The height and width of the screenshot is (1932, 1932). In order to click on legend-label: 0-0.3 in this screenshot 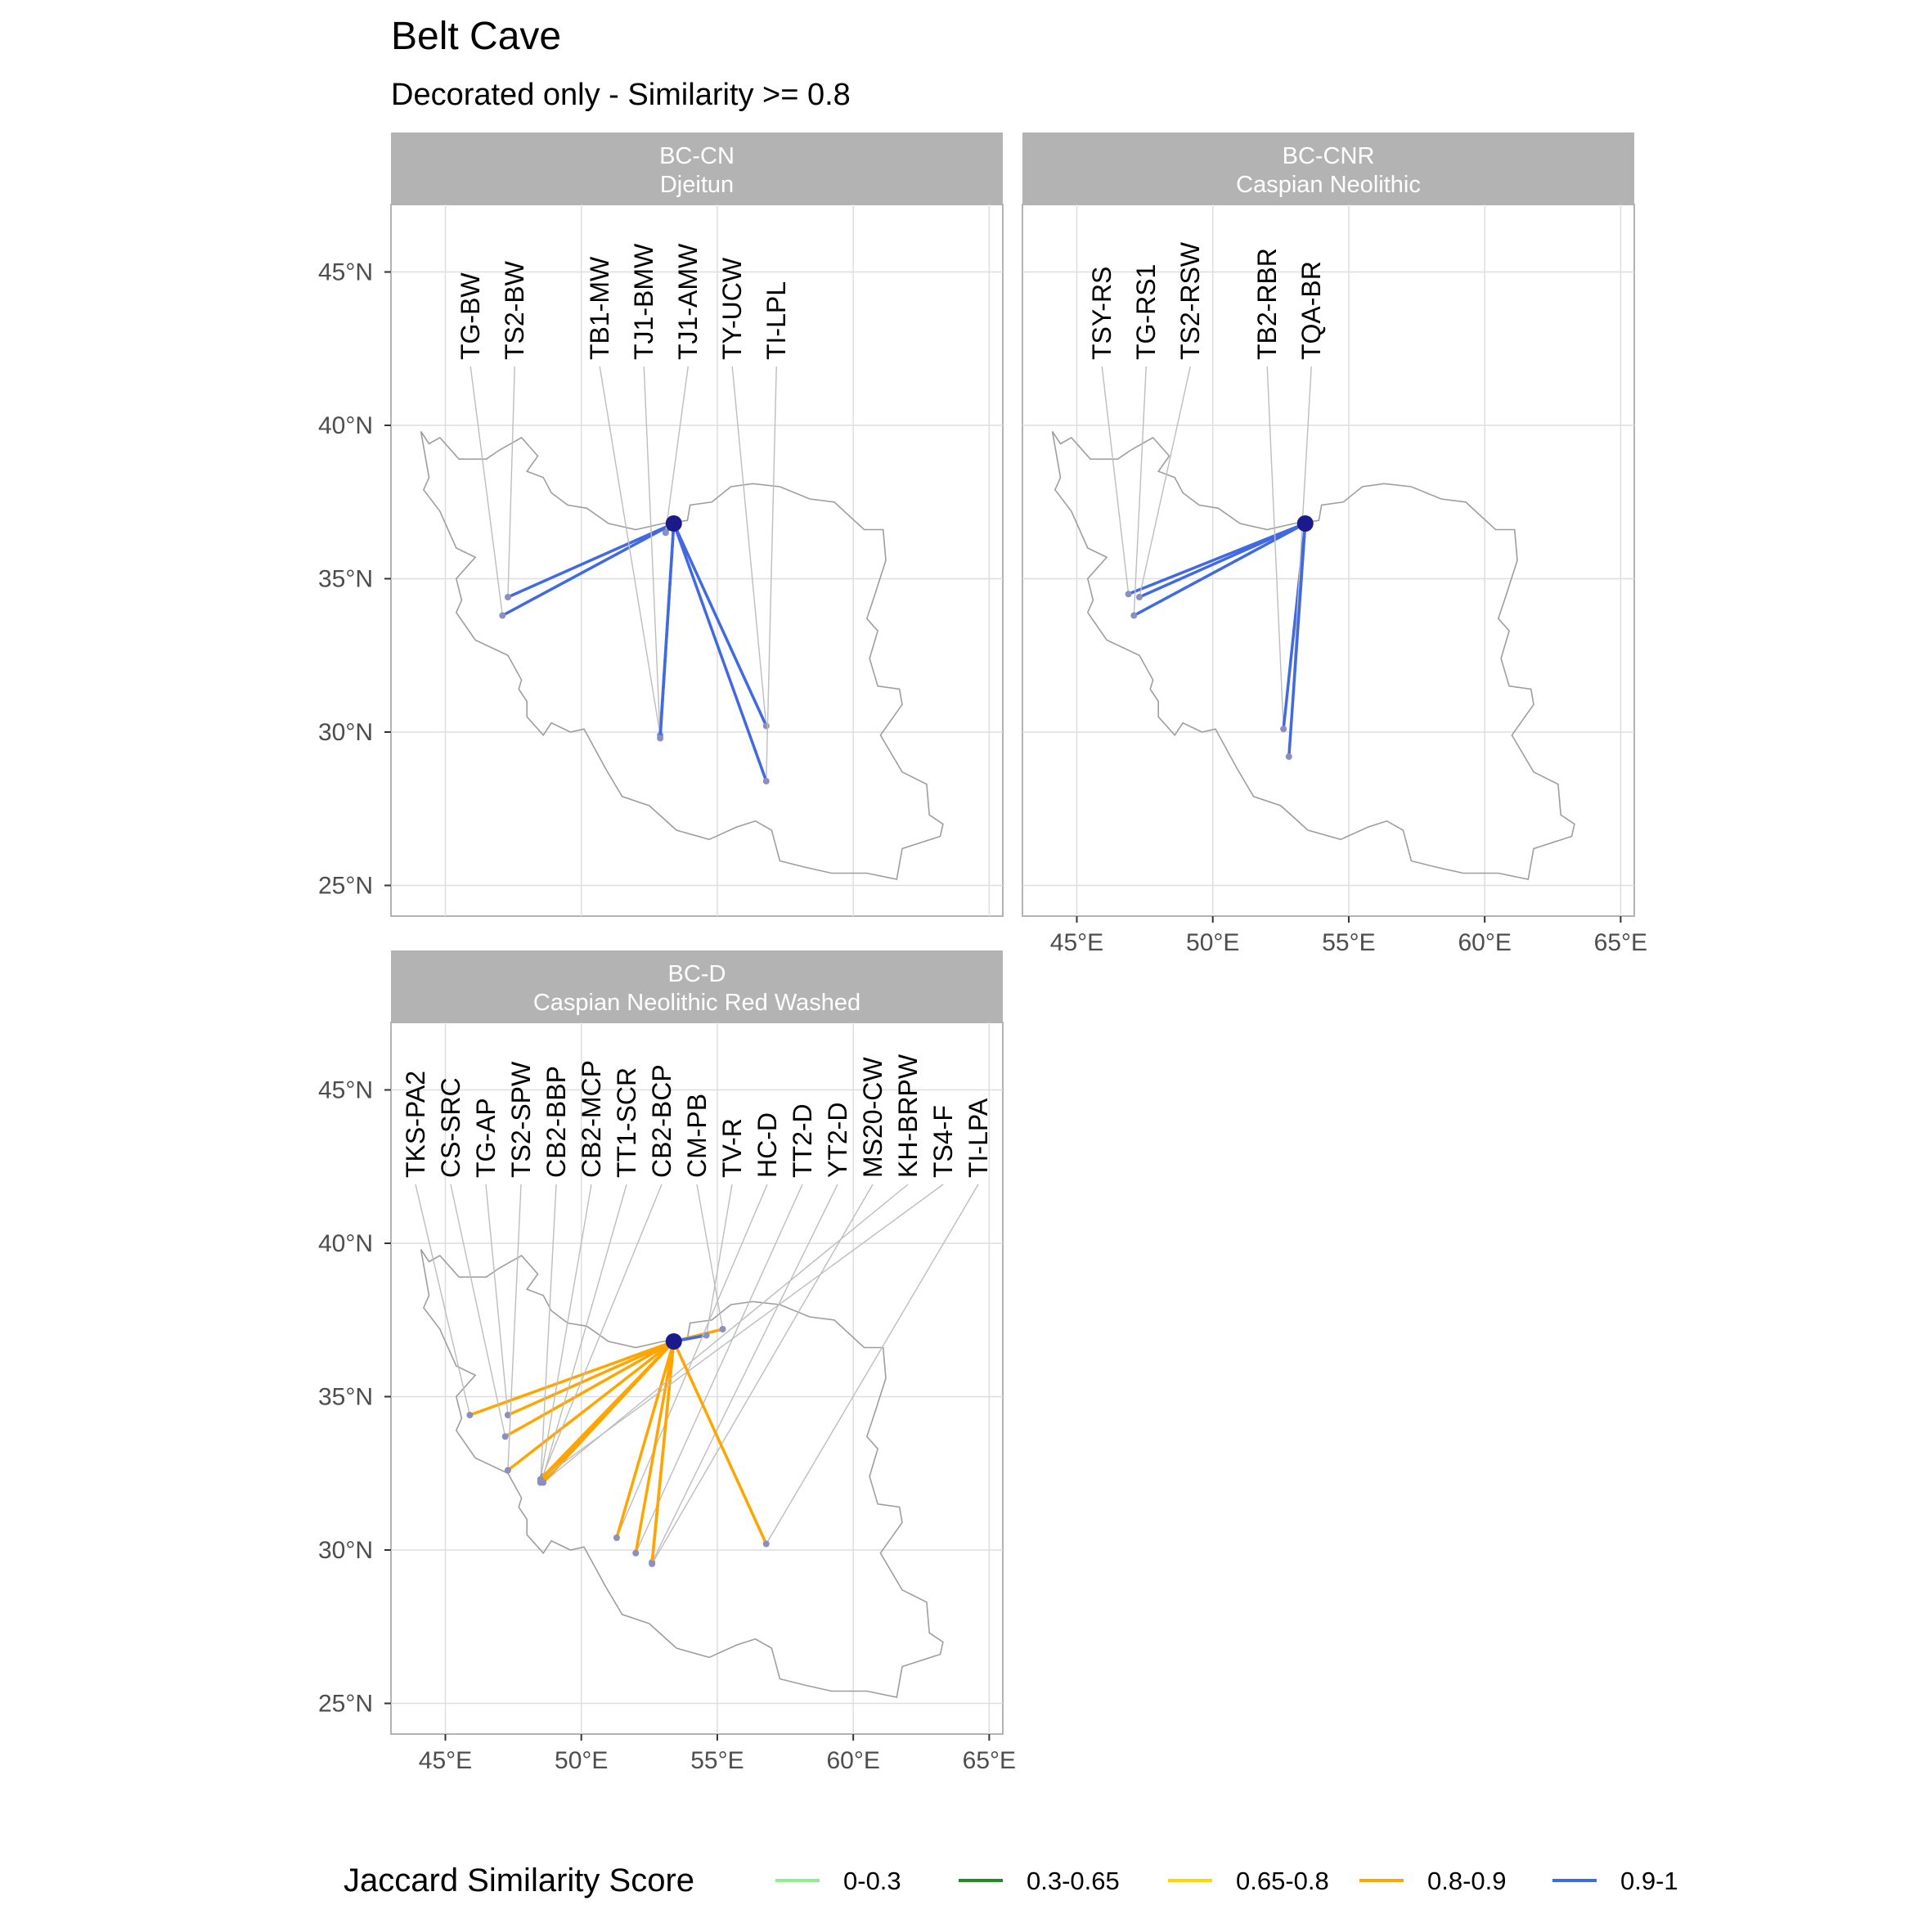, I will do `click(872, 1881)`.